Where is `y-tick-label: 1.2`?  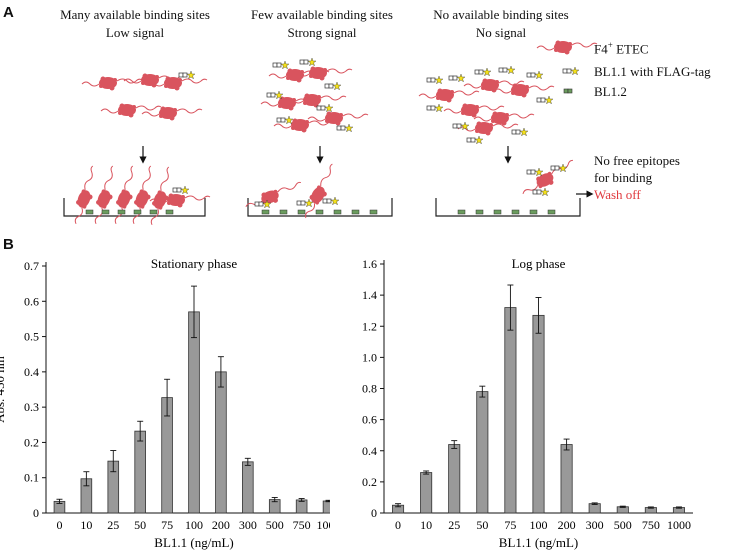 y-tick-label: 1.2 is located at coordinates (369, 326).